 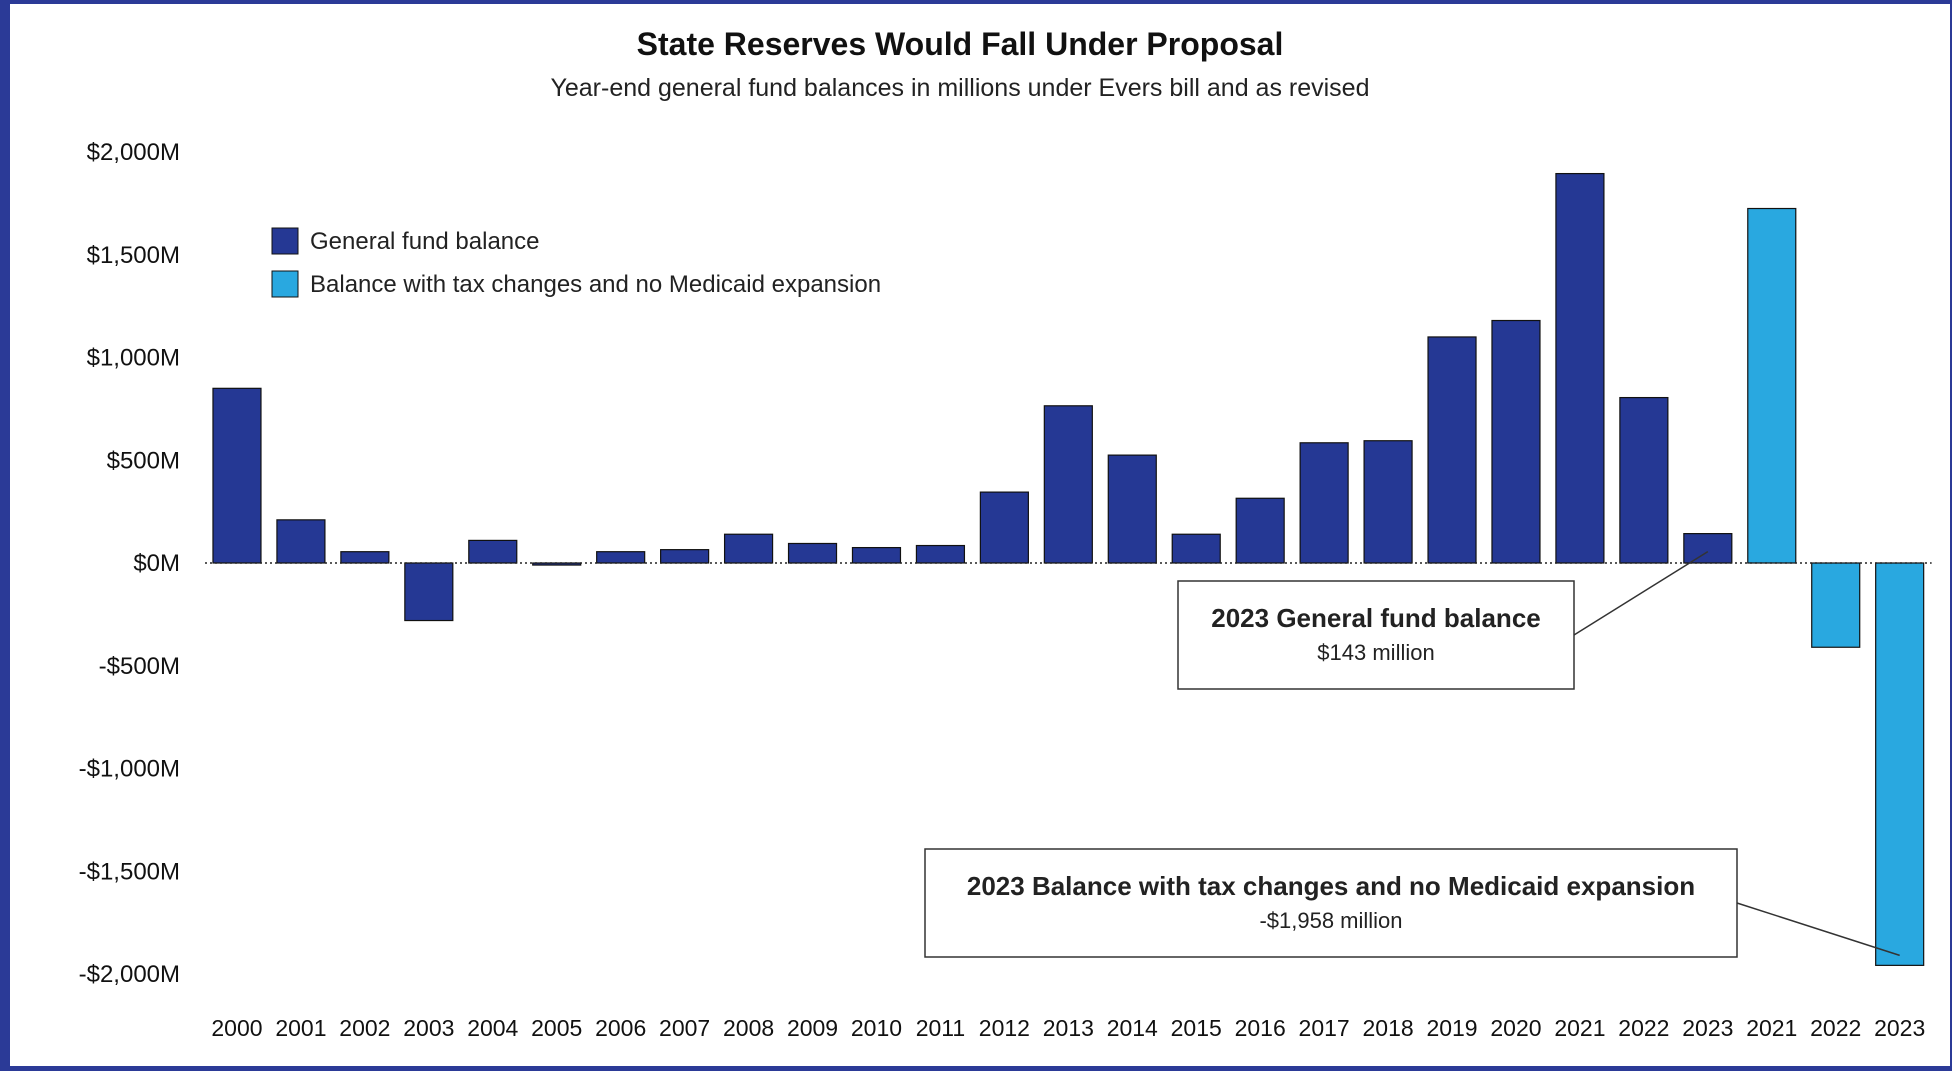 I want to click on bar-general-fund-2020, so click(x=1516, y=441).